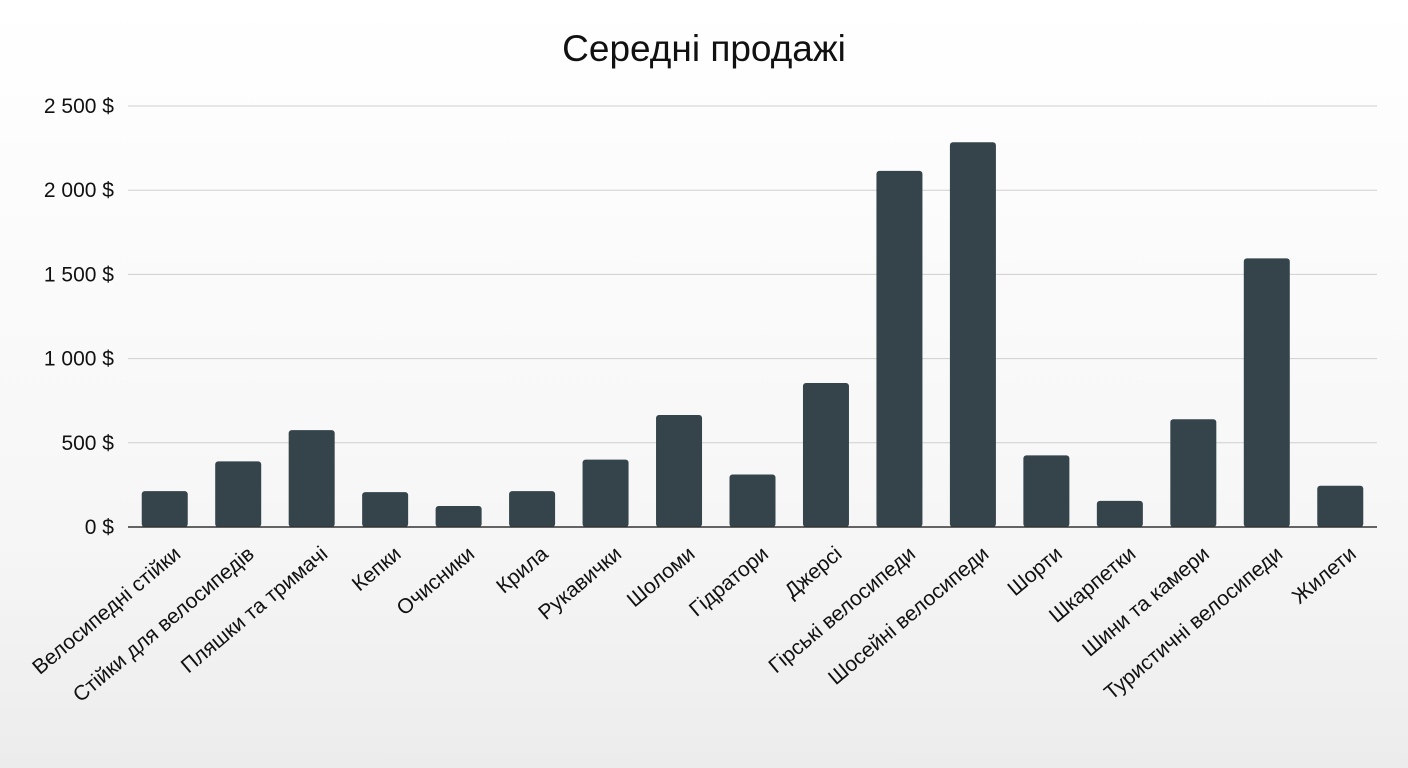  What do you see at coordinates (522, 570) in the screenshot?
I see `x-tick-label: Крила` at bounding box center [522, 570].